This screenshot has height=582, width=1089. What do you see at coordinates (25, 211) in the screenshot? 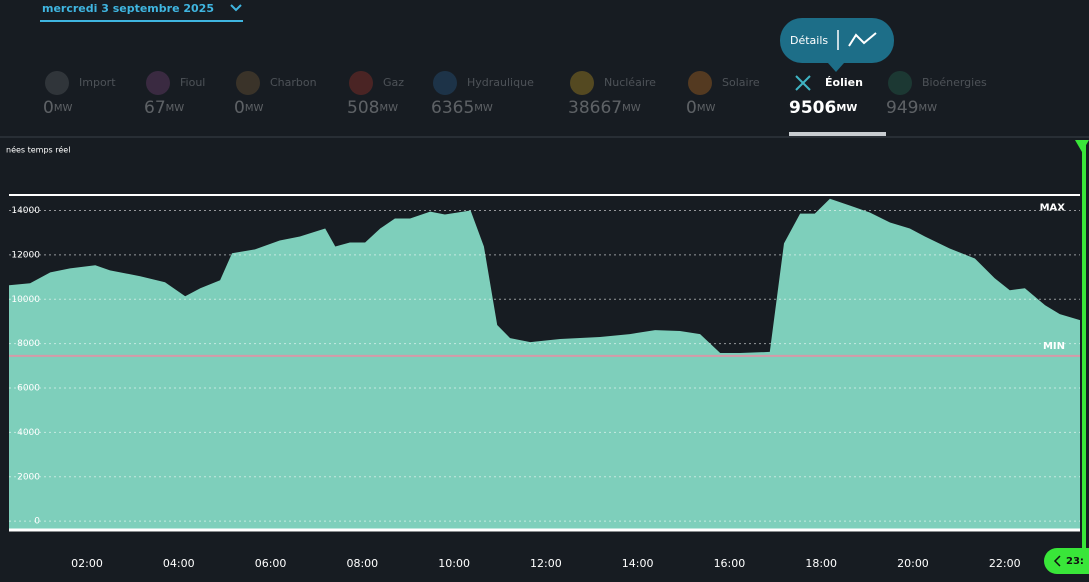
I see `y-tick-label: 14000` at bounding box center [25, 211].